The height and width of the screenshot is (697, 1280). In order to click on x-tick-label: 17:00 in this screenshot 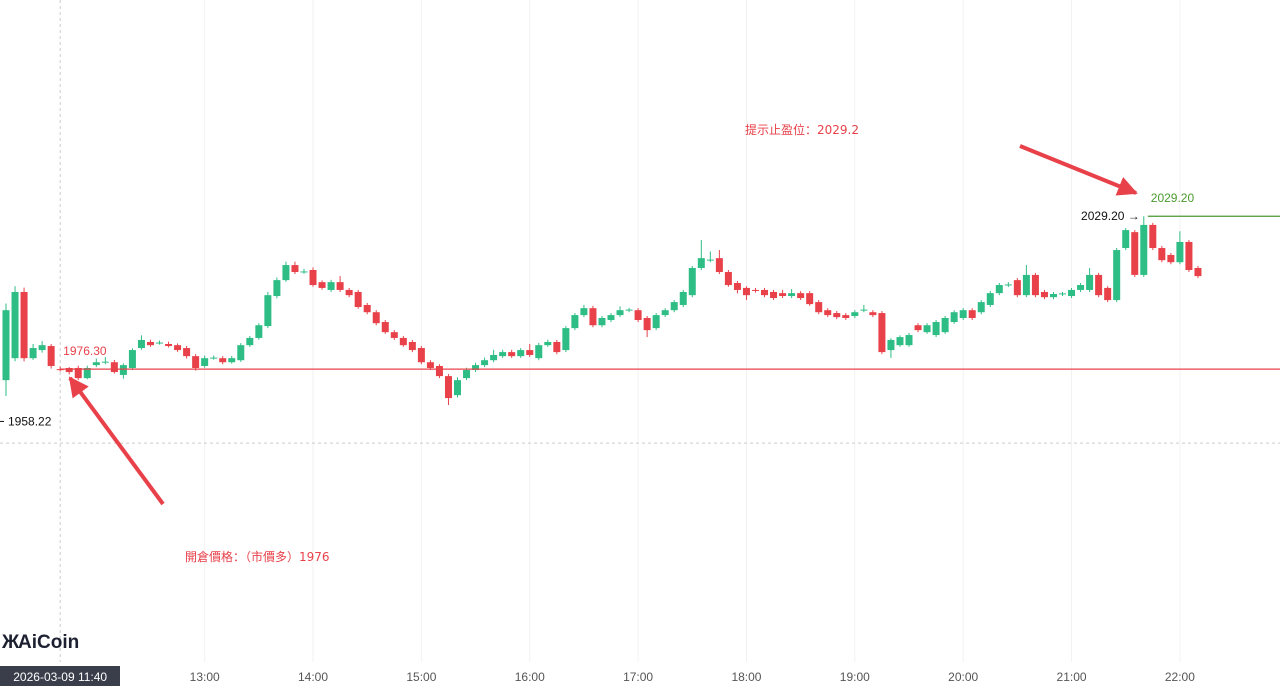, I will do `click(638, 677)`.